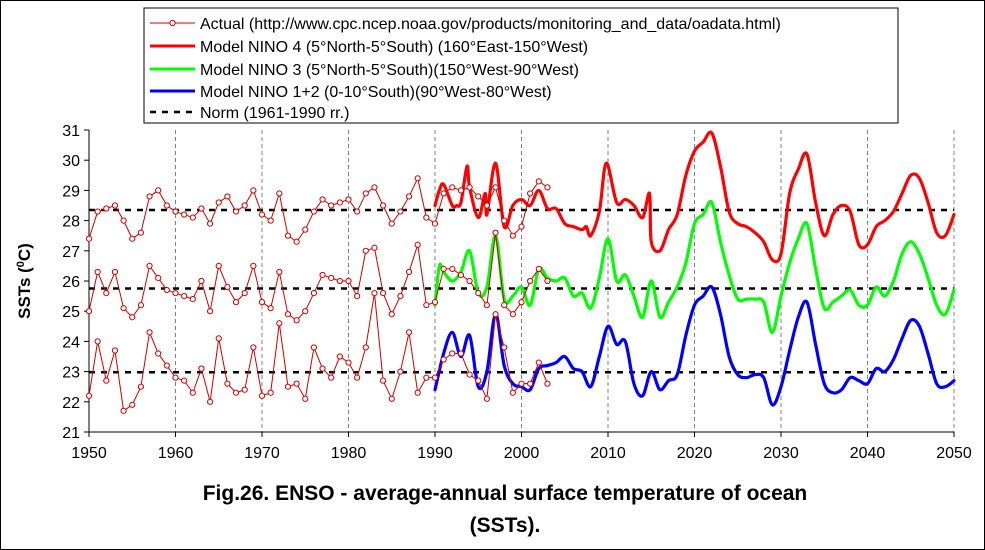 This screenshot has width=985, height=550. Describe the element at coordinates (391, 223) in the screenshot. I see `actual-point-1985` at that location.